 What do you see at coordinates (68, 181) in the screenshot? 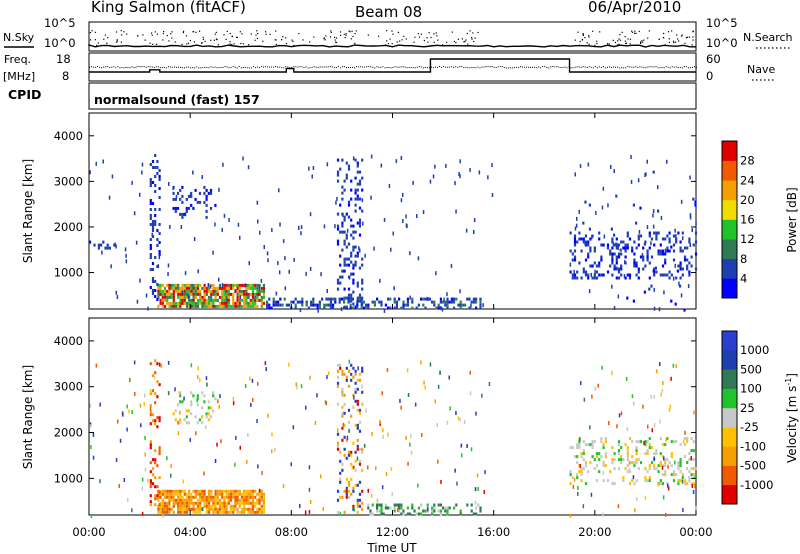
I see `power-ytick-3000: 3000` at bounding box center [68, 181].